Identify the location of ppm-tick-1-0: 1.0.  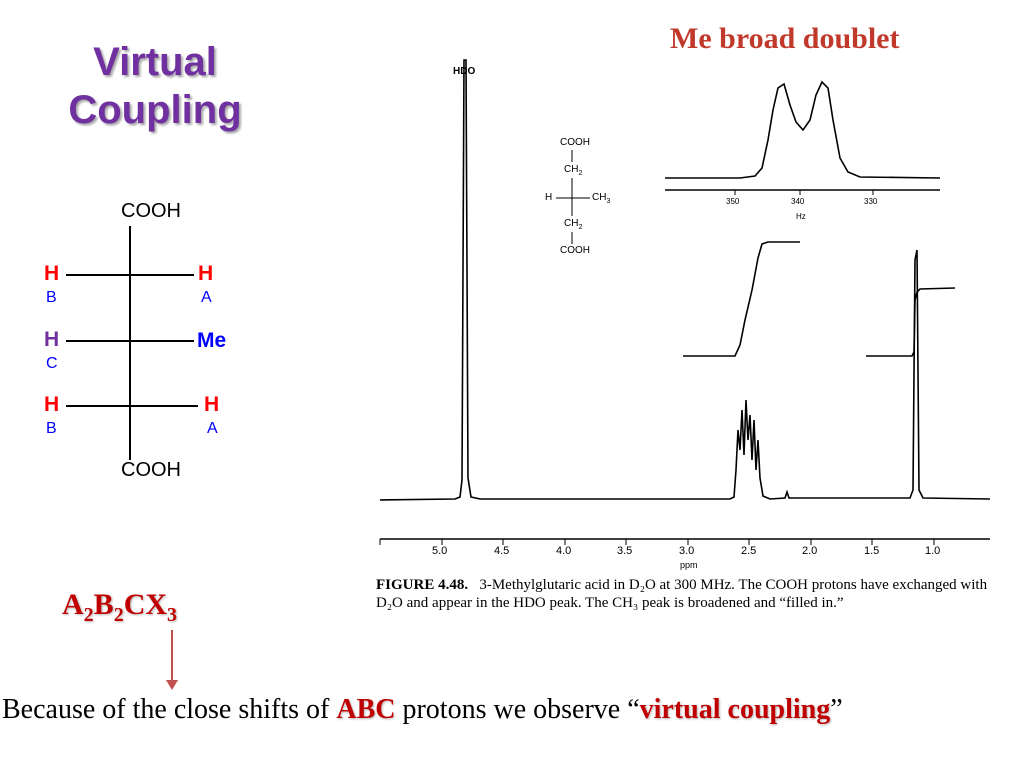
(933, 551).